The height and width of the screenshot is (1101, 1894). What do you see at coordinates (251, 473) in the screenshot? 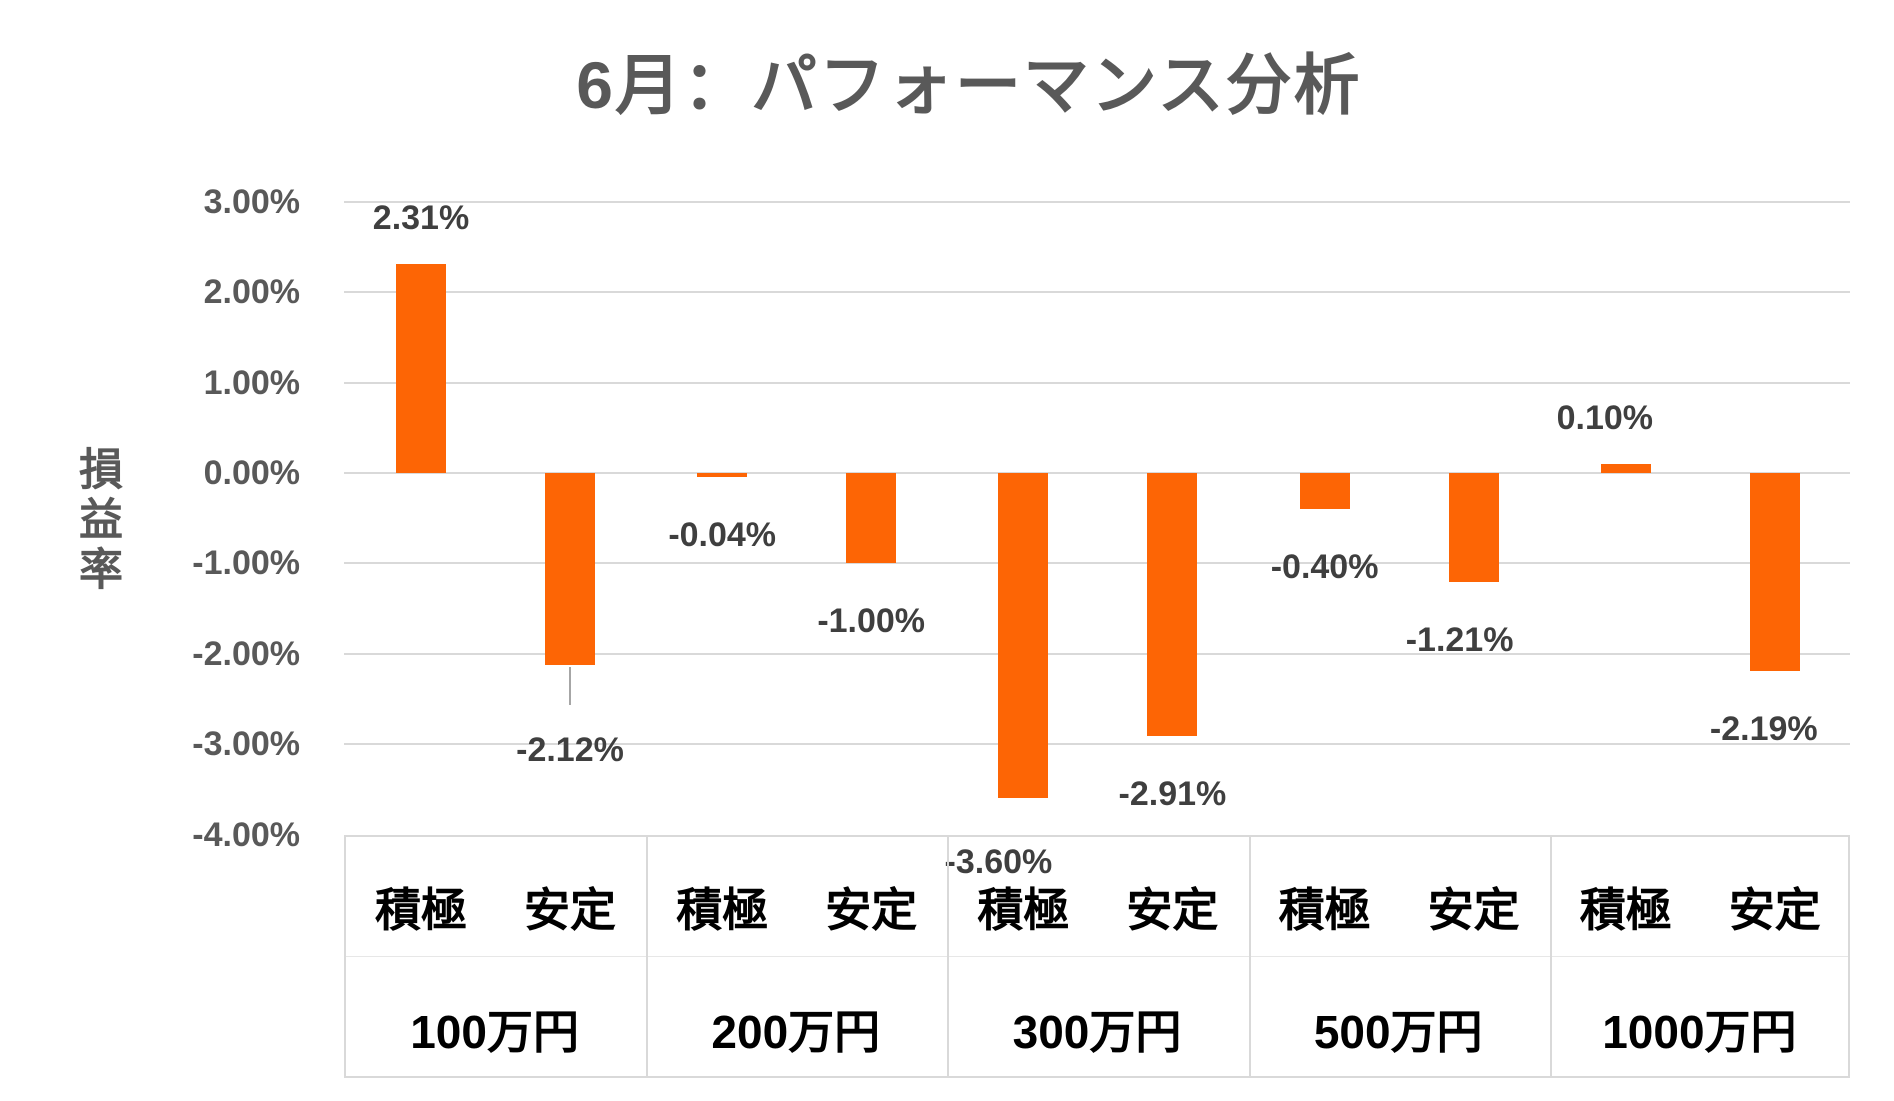
I see `y-tick-label: 0.00%` at bounding box center [251, 473].